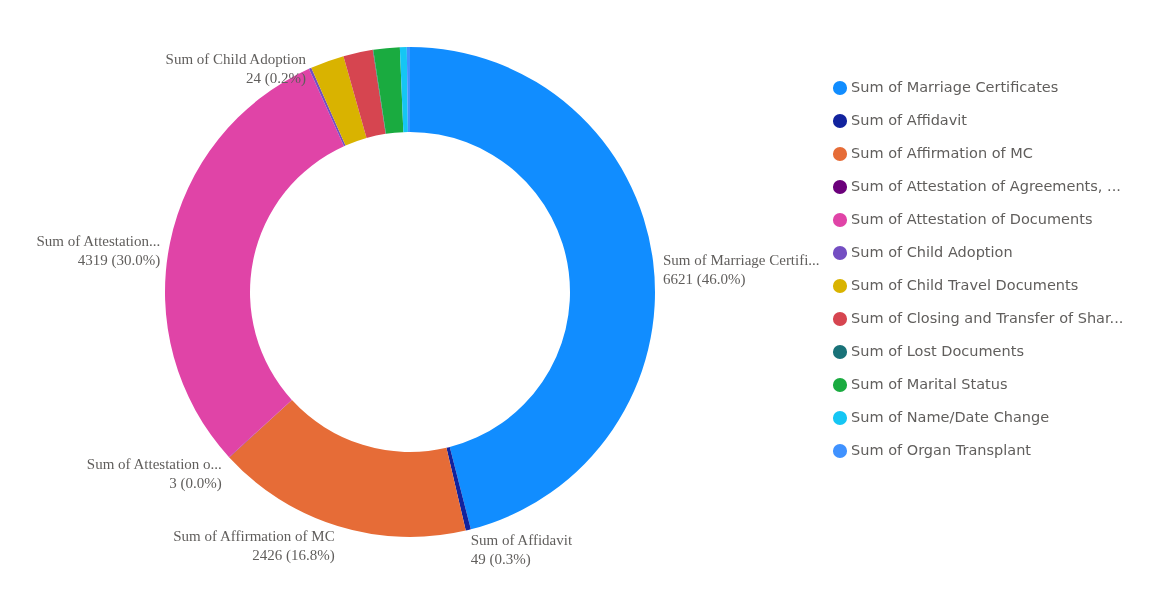 The height and width of the screenshot is (593, 1171). I want to click on legend-label: Sum of Child Adoption, so click(932, 252).